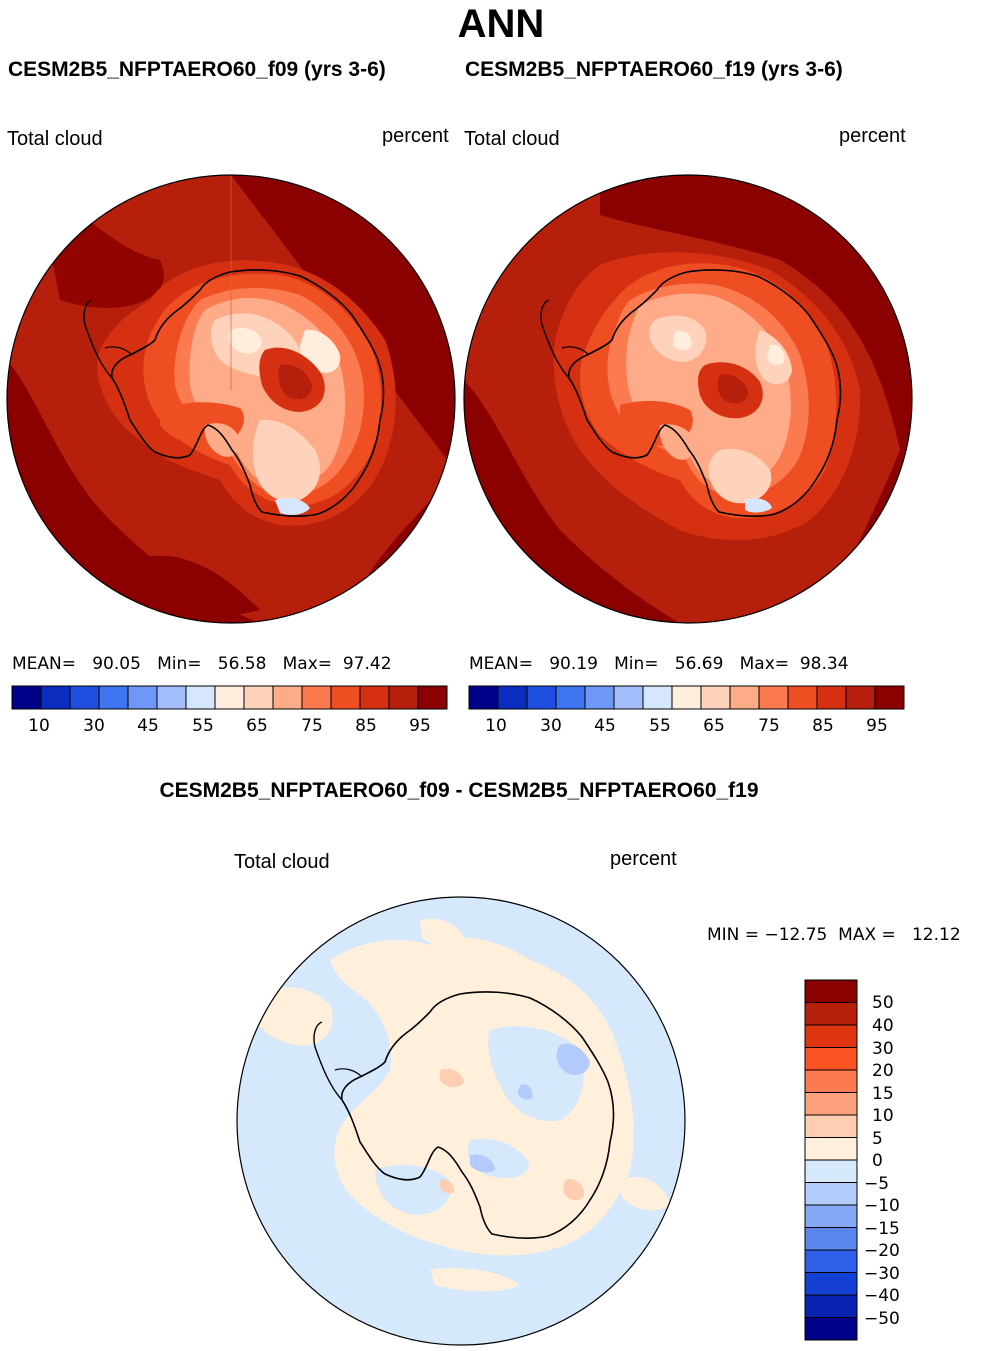 Image resolution: width=1002 pixels, height=1351 pixels. I want to click on diff-tick: 10, so click(883, 1116).